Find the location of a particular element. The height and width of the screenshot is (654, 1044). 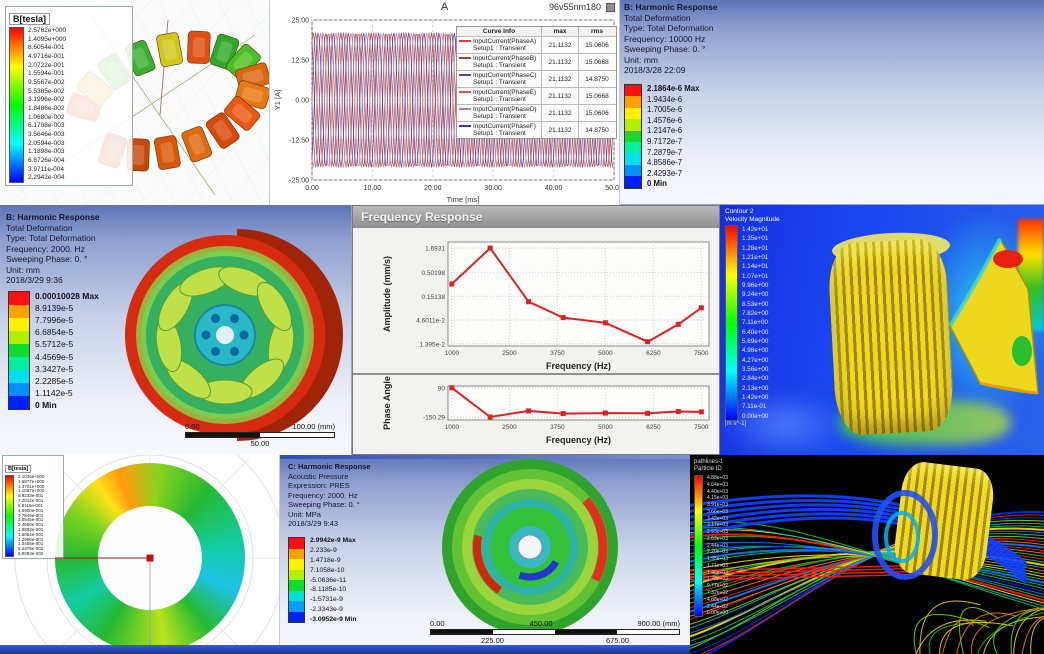

legend-value: 3.9711e-004 is located at coordinates (46, 169).